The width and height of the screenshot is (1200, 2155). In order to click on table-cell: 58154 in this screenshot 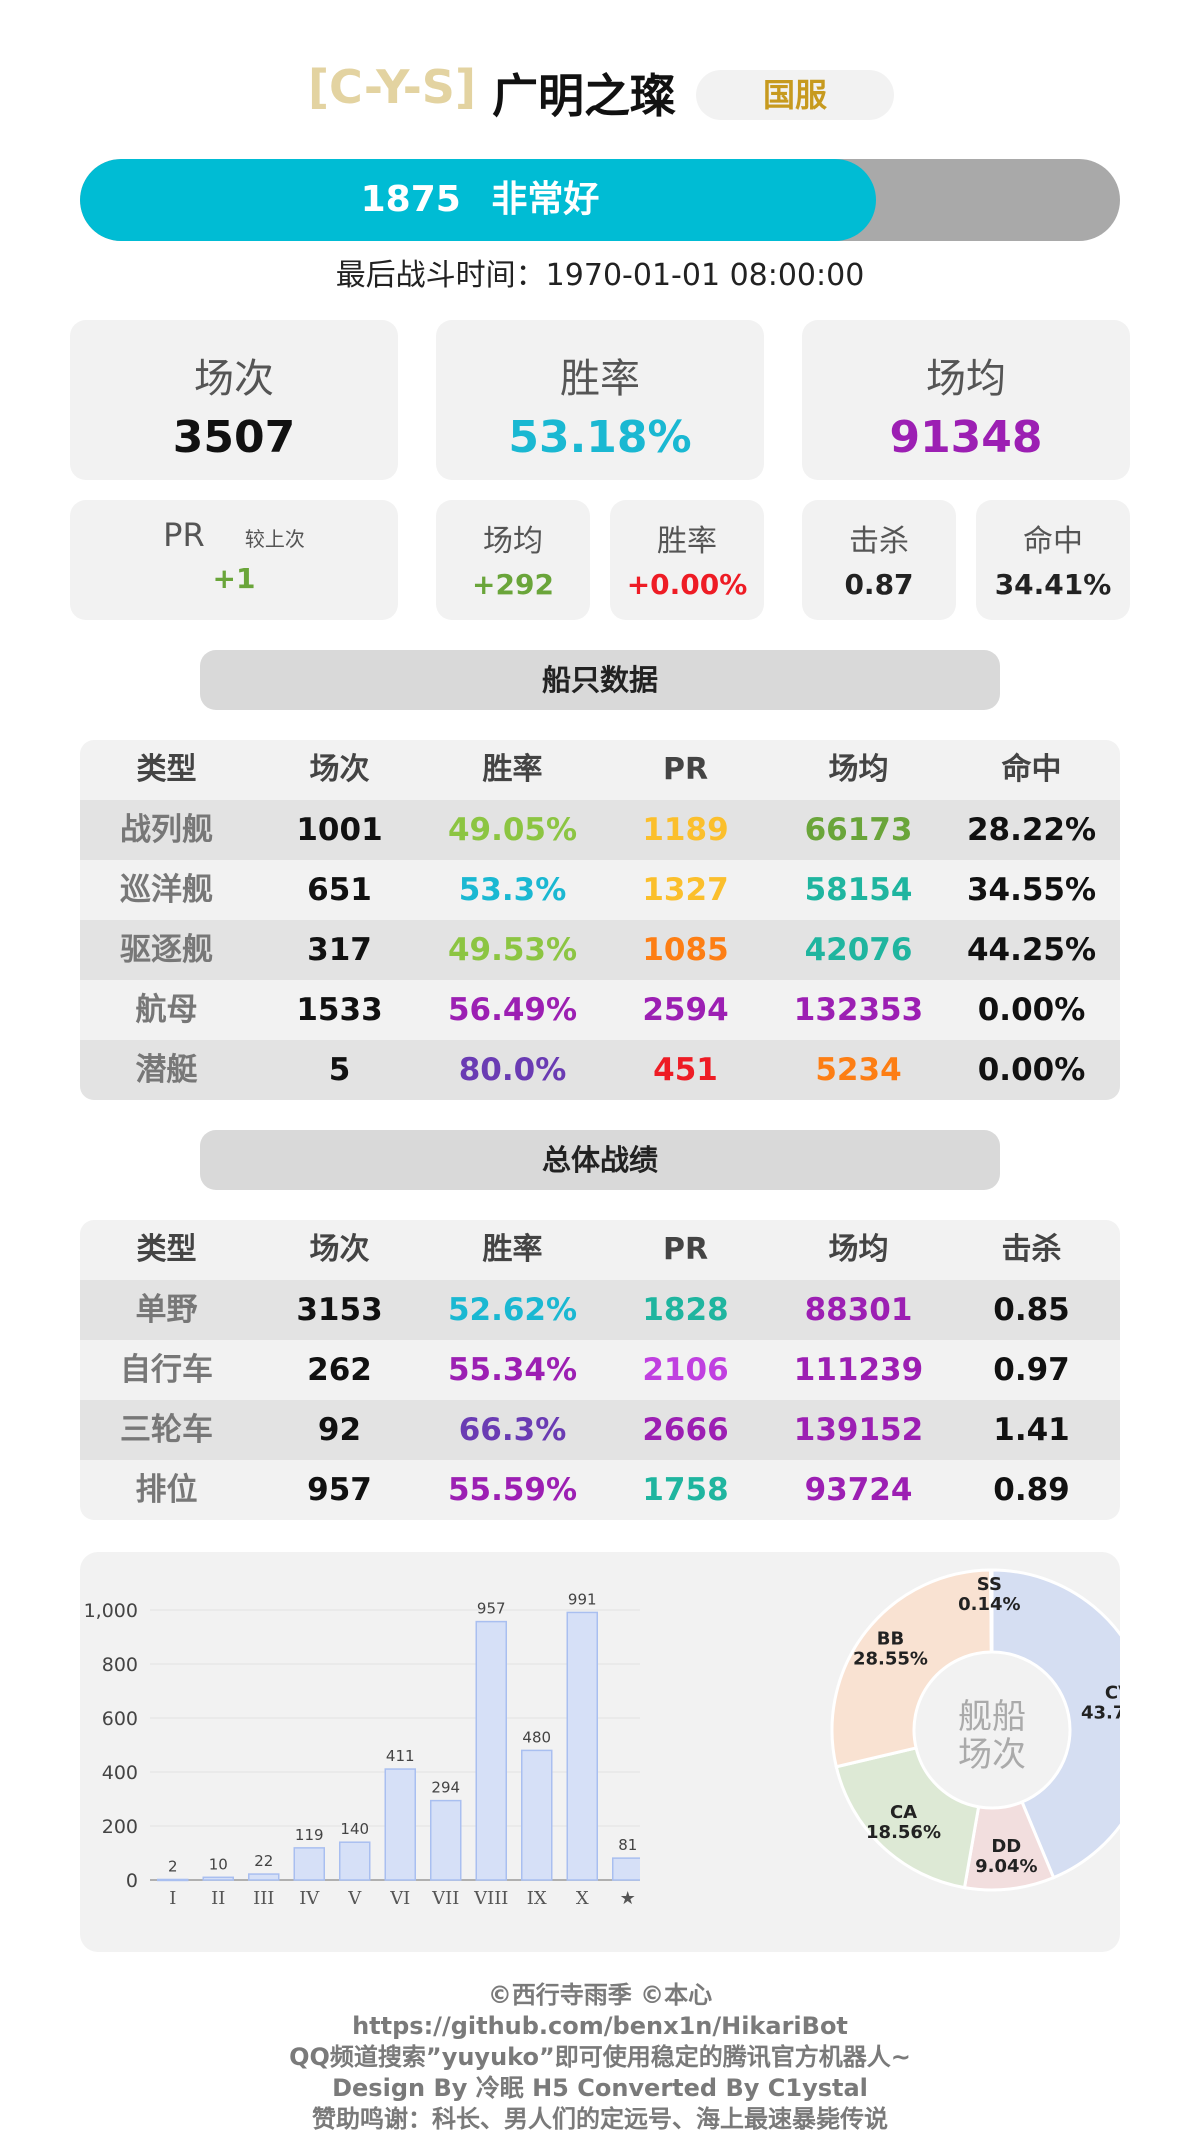, I will do `click(858, 890)`.